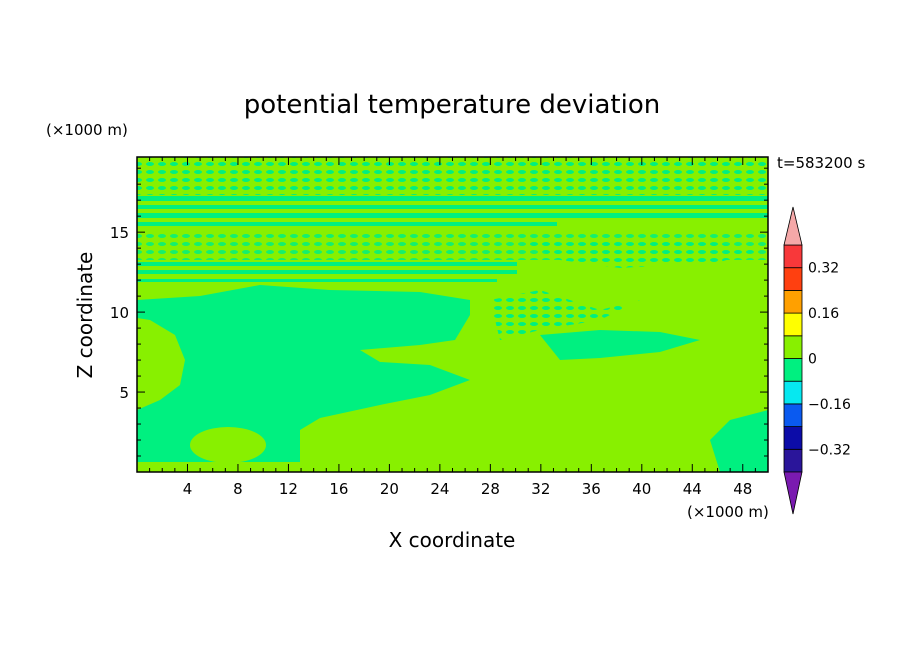 This screenshot has width=904, height=654. I want to click on x-tick-label: 28, so click(490, 489).